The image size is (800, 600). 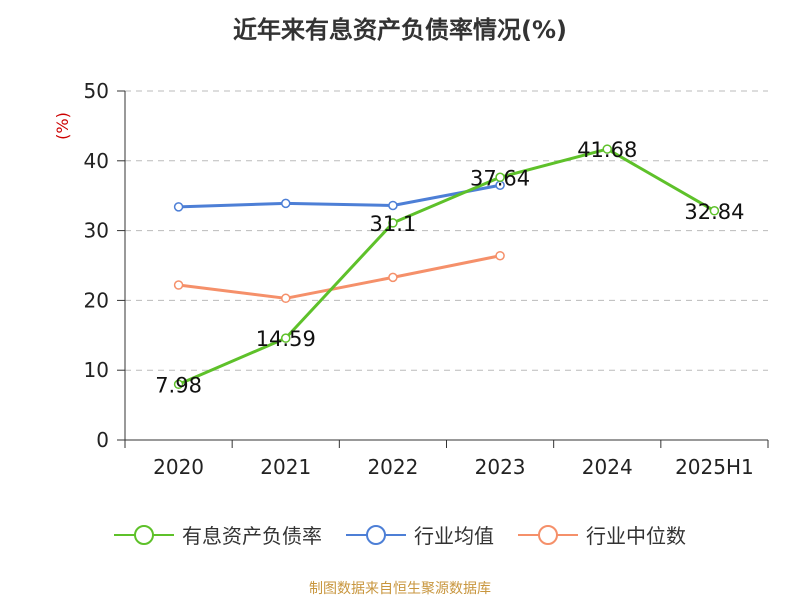 I want to click on data-label: 32.84, so click(x=714, y=212).